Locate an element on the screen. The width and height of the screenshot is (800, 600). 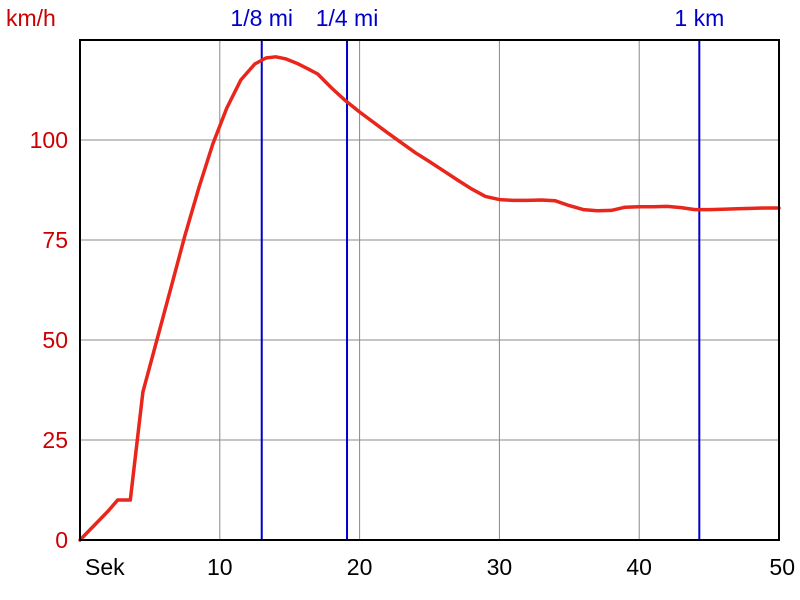
y-tick-label: 50 is located at coordinates (55, 340).